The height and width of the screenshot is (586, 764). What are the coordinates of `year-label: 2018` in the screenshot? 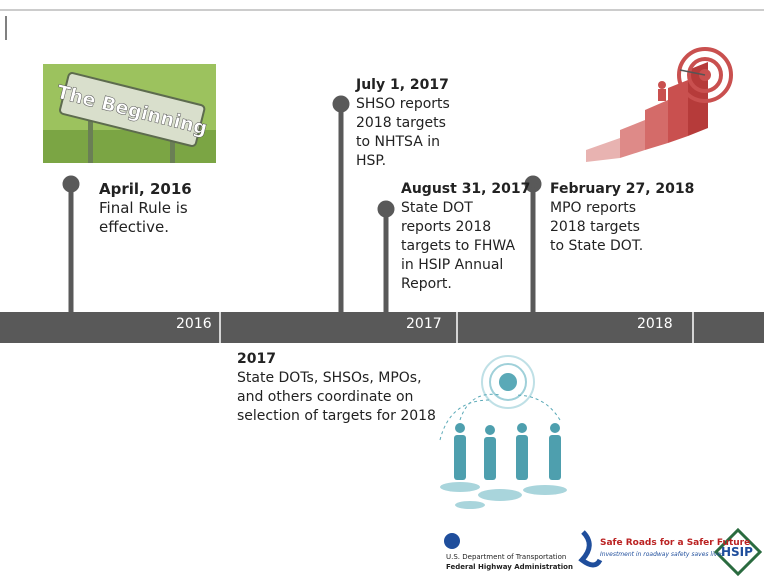 It's located at (655, 324).